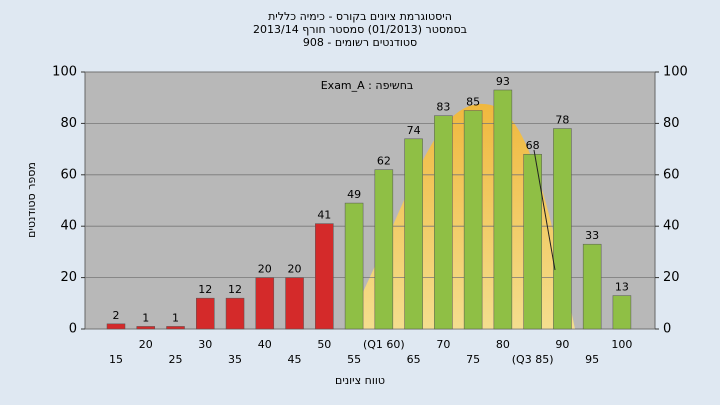 The image size is (720, 405). Describe the element at coordinates (354, 194) in the screenshot. I see `value-label: 49` at that location.